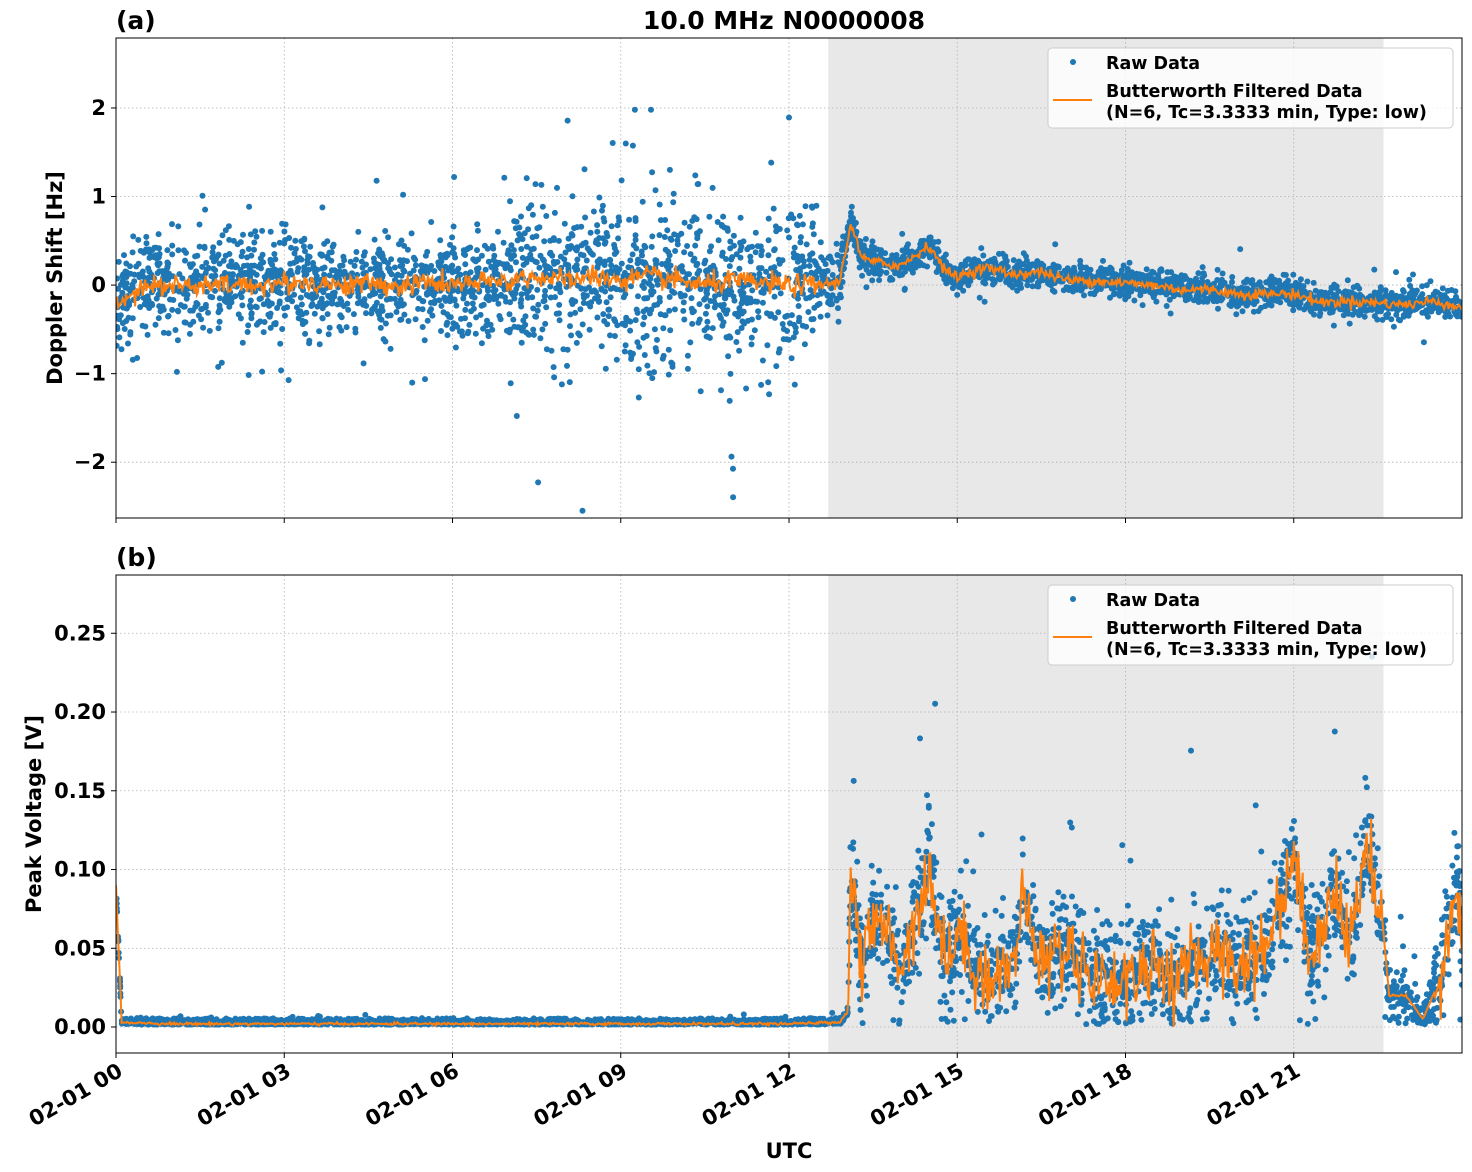  What do you see at coordinates (789, 268) in the screenshot?
I see `filtered-data-line` at bounding box center [789, 268].